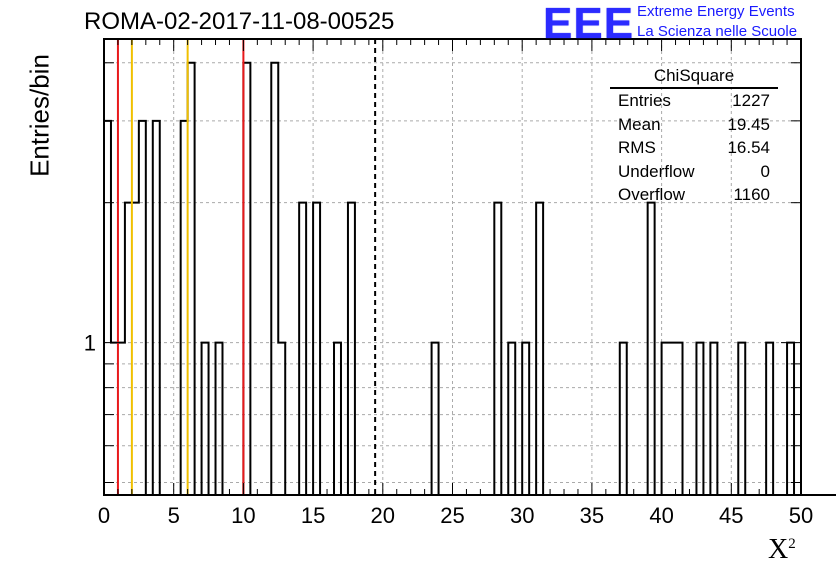 The width and height of the screenshot is (836, 572). I want to click on stats-label: Entries, so click(644, 100).